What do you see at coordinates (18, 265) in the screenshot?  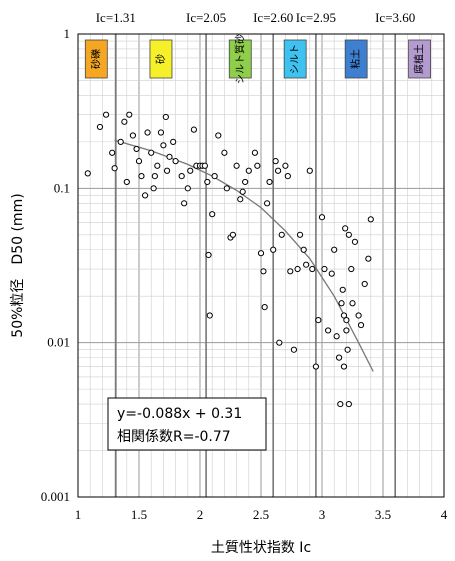 I see `y-axis-title: 50%粒径 D50 (mm)` at bounding box center [18, 265].